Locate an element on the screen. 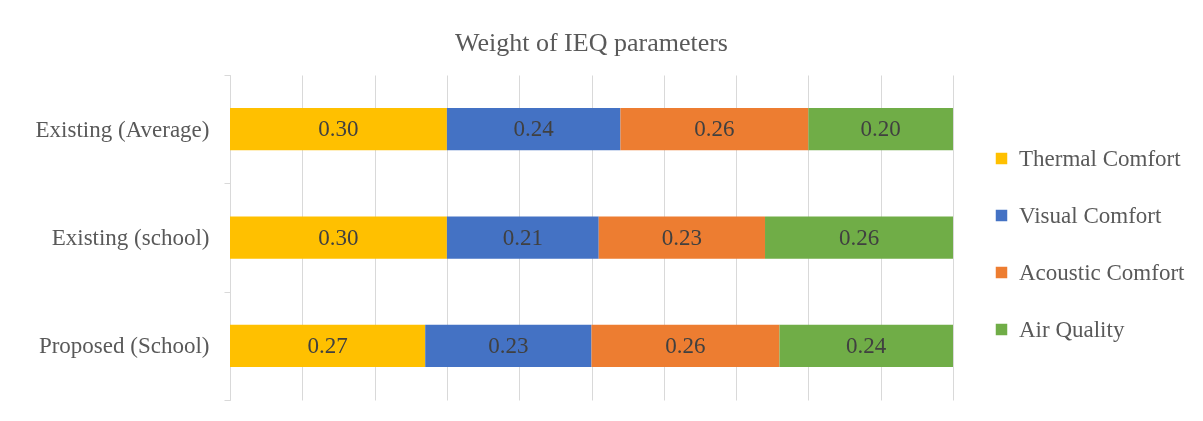  legend-label: Air Quality is located at coordinates (1072, 329).